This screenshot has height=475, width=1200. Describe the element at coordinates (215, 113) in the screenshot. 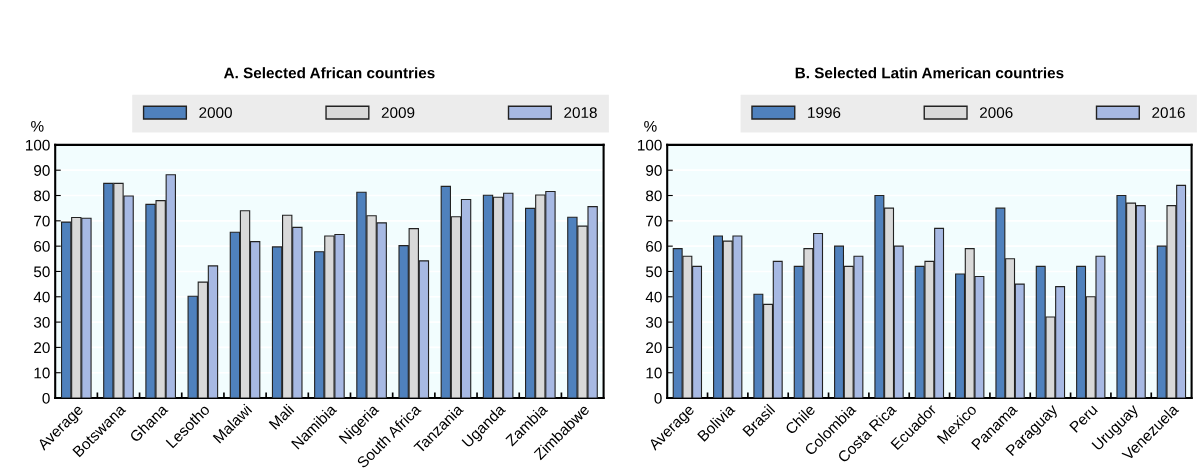

I see `legend-label: 2000` at that location.